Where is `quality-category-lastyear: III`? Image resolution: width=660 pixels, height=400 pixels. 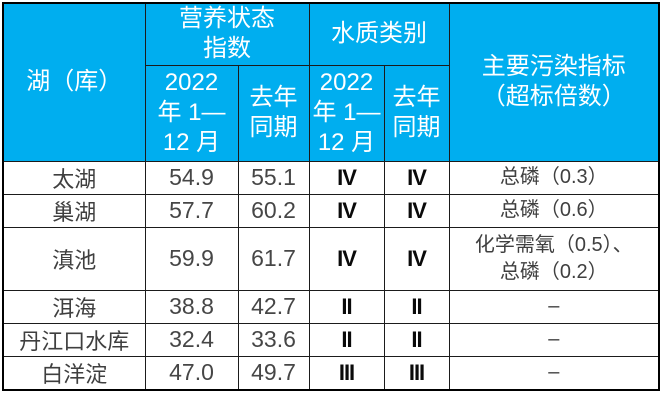 quality-category-lastyear: III is located at coordinates (416, 372).